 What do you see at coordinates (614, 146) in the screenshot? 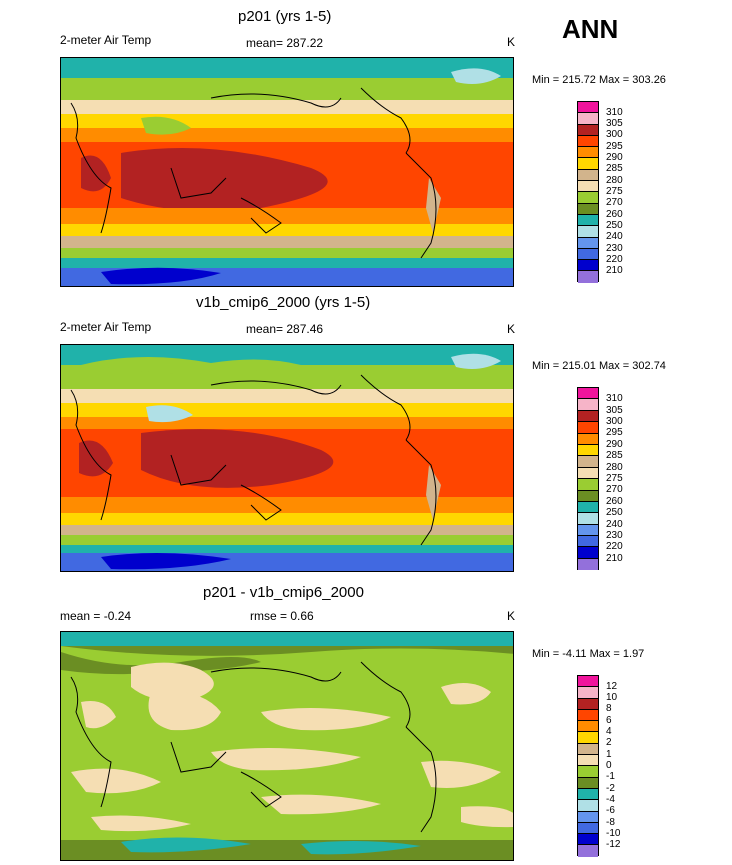
I see `panel1-level-label: 295` at bounding box center [614, 146].